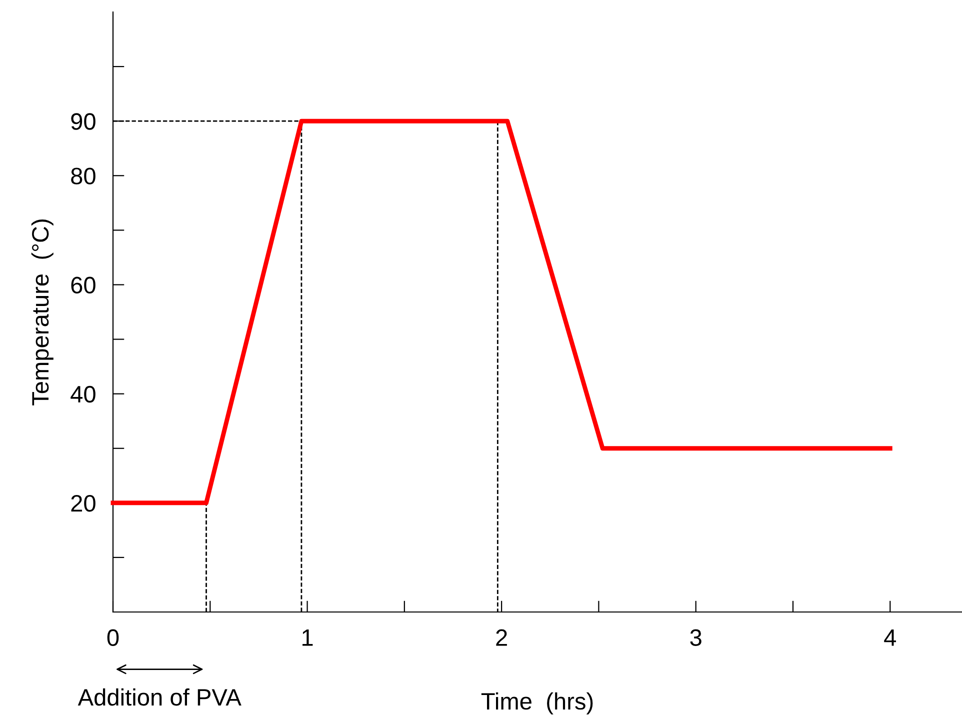  What do you see at coordinates (160, 697) in the screenshot?
I see `text: Addition of PVA` at bounding box center [160, 697].